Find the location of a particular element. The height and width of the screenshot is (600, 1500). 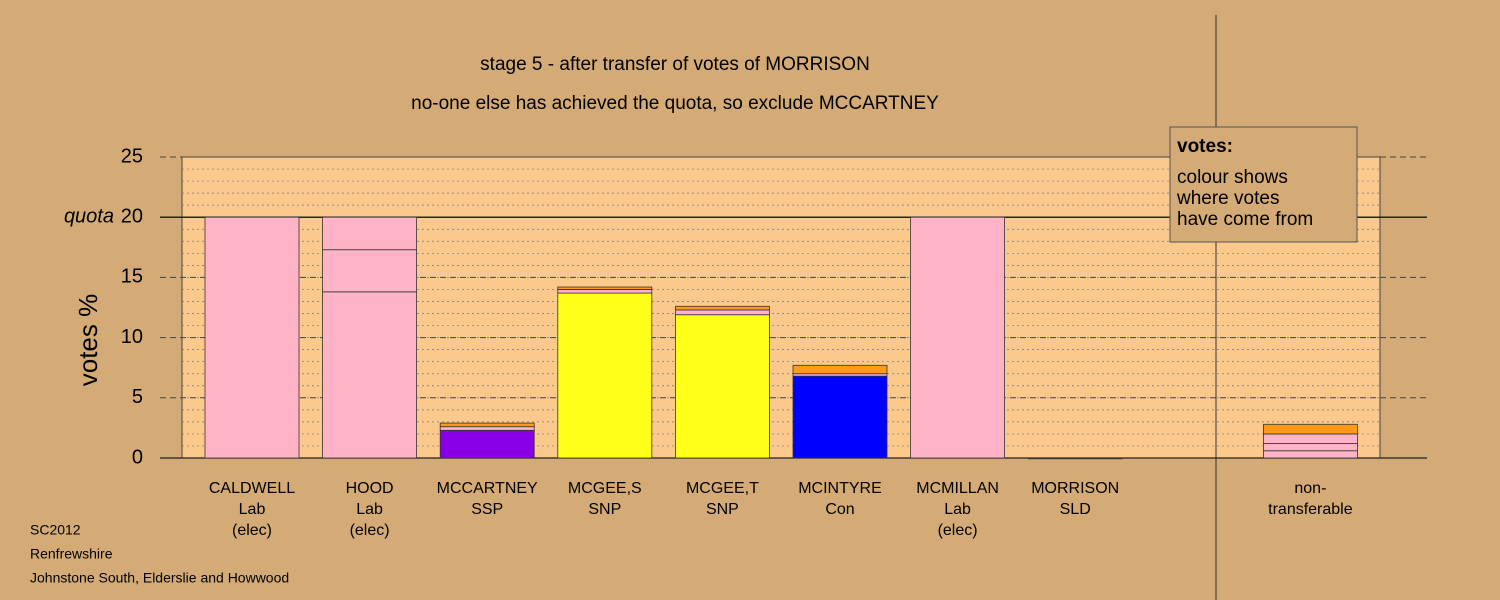

legend-title: votes: is located at coordinates (1205, 146).